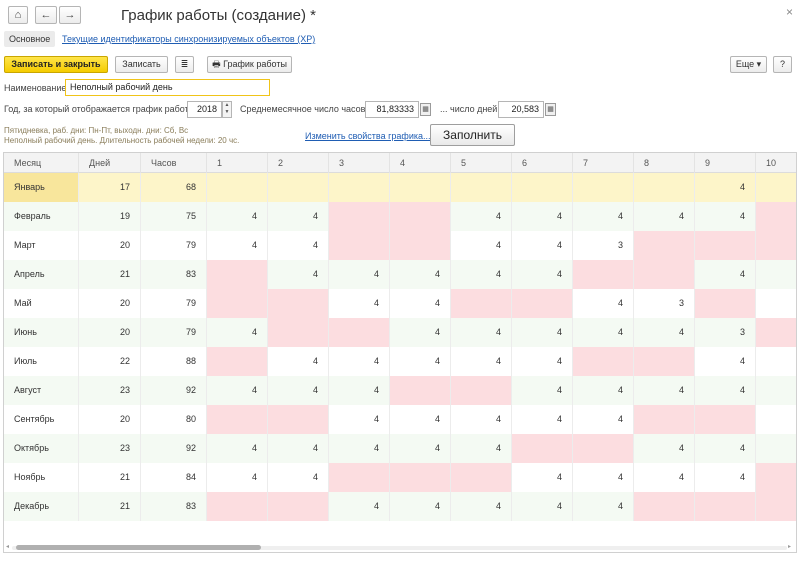 The height and width of the screenshot is (561, 800). What do you see at coordinates (542, 163) in the screenshot?
I see `column-header: 6` at bounding box center [542, 163].